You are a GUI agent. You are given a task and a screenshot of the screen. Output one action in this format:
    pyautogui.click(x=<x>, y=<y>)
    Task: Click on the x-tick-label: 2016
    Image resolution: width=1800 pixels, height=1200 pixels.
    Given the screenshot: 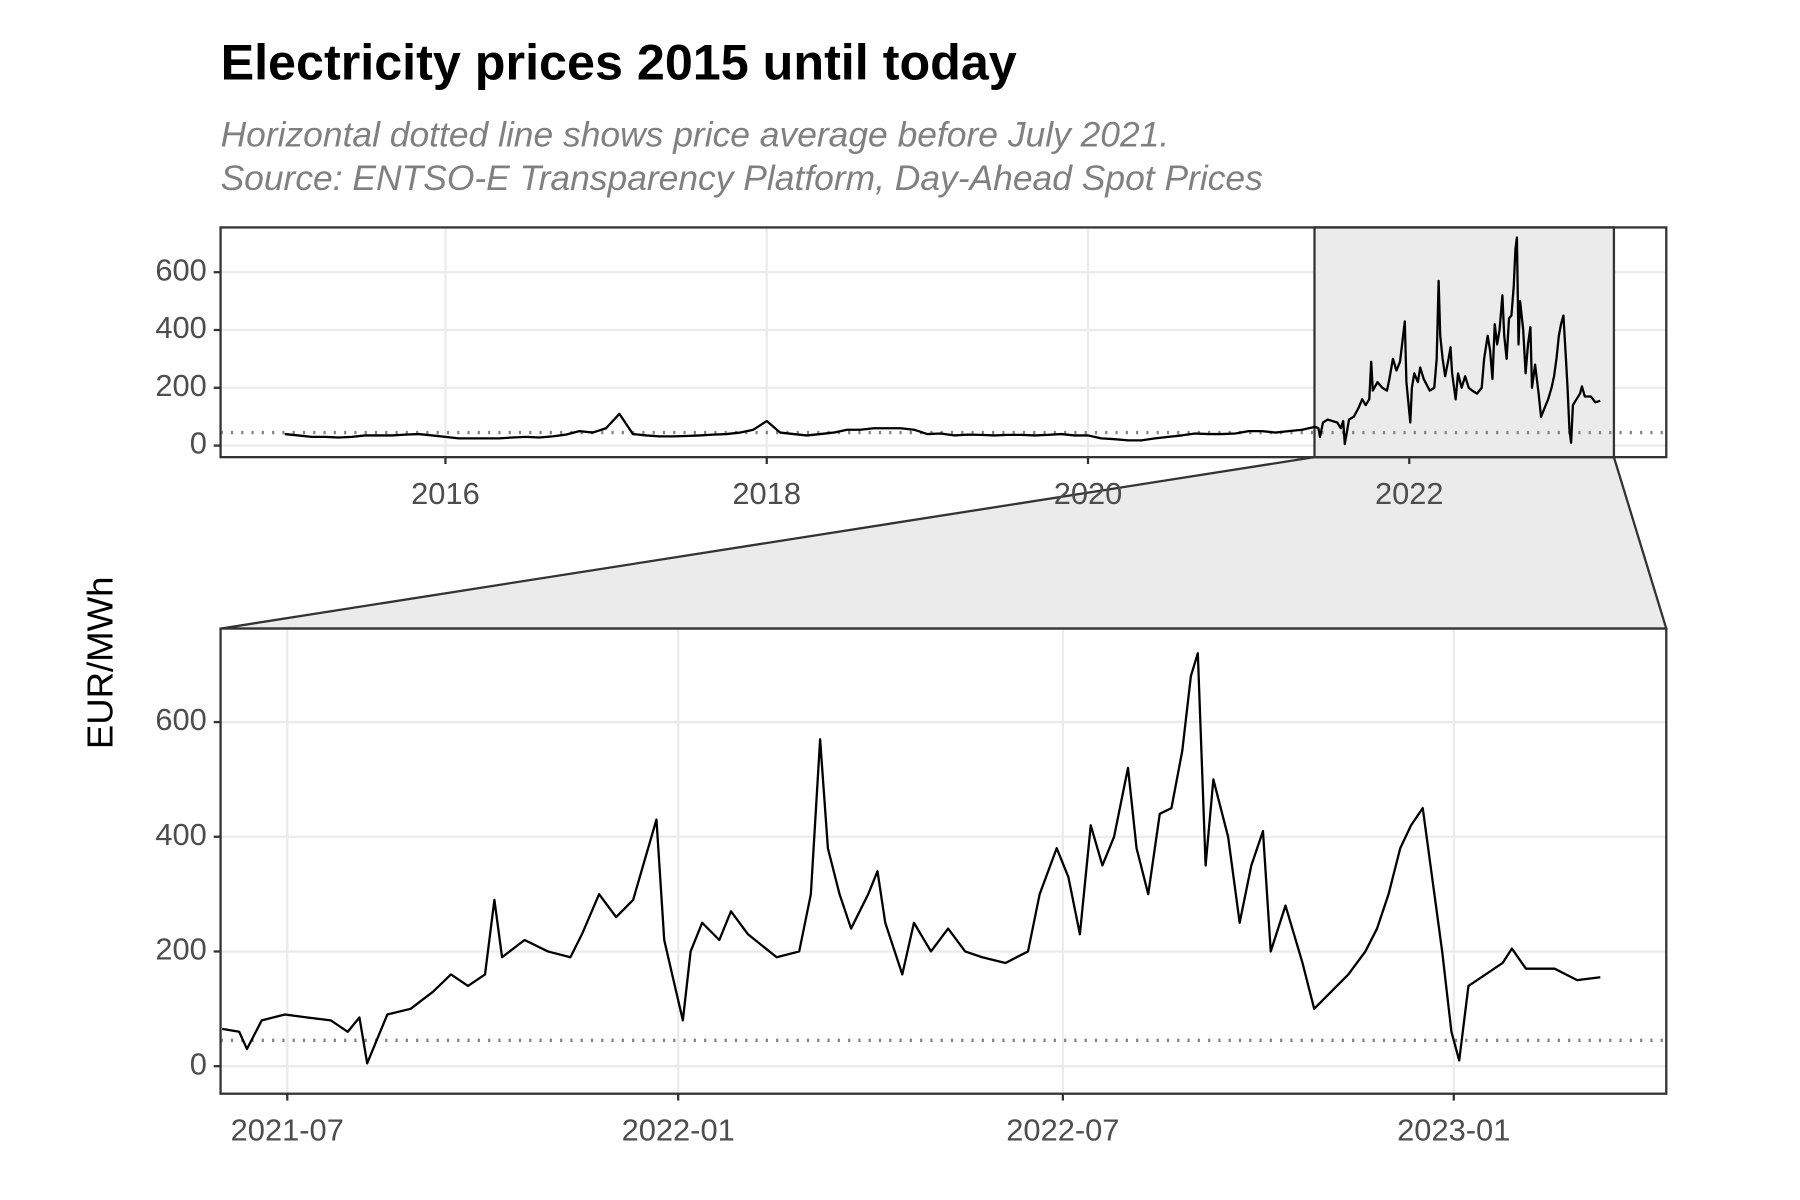 What is the action you would take?
    pyautogui.click(x=445, y=493)
    